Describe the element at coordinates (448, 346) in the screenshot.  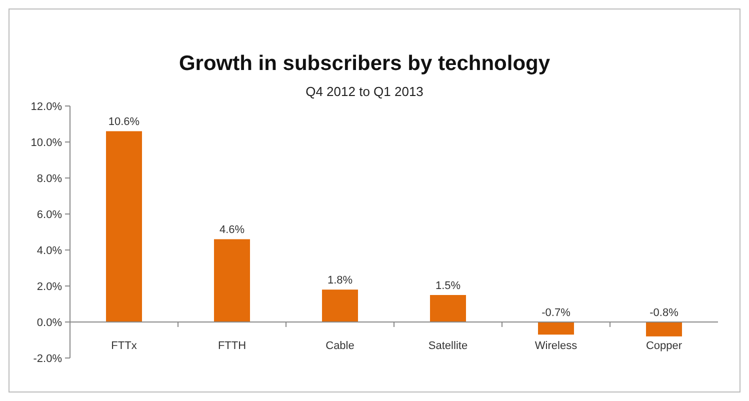
I see `x-tick-label: Satellite` at that location.